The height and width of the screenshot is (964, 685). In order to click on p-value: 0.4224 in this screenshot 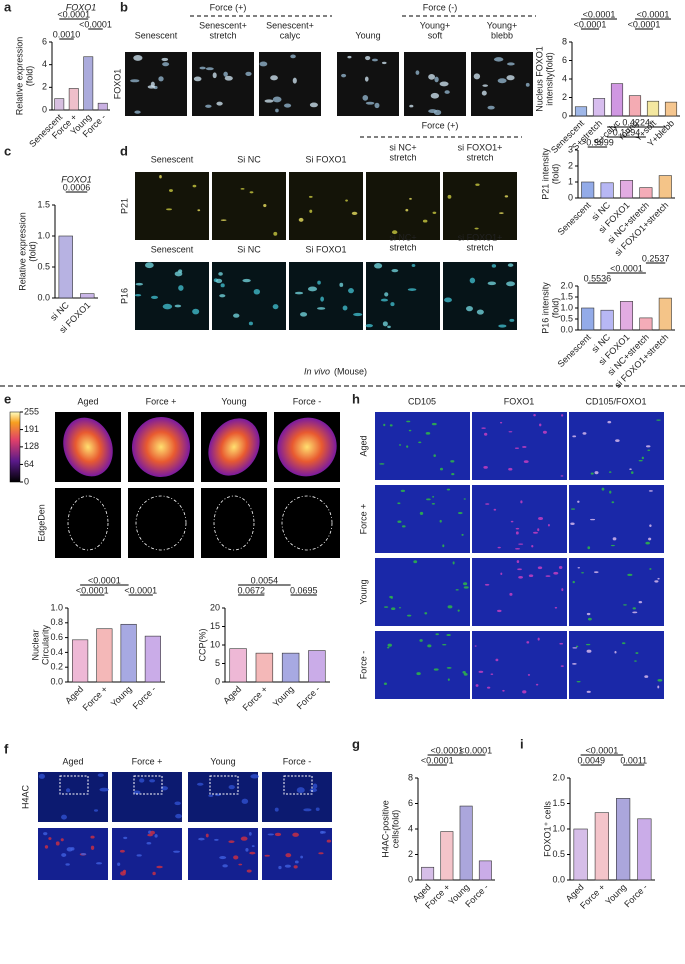, I will do `click(636, 122)`.